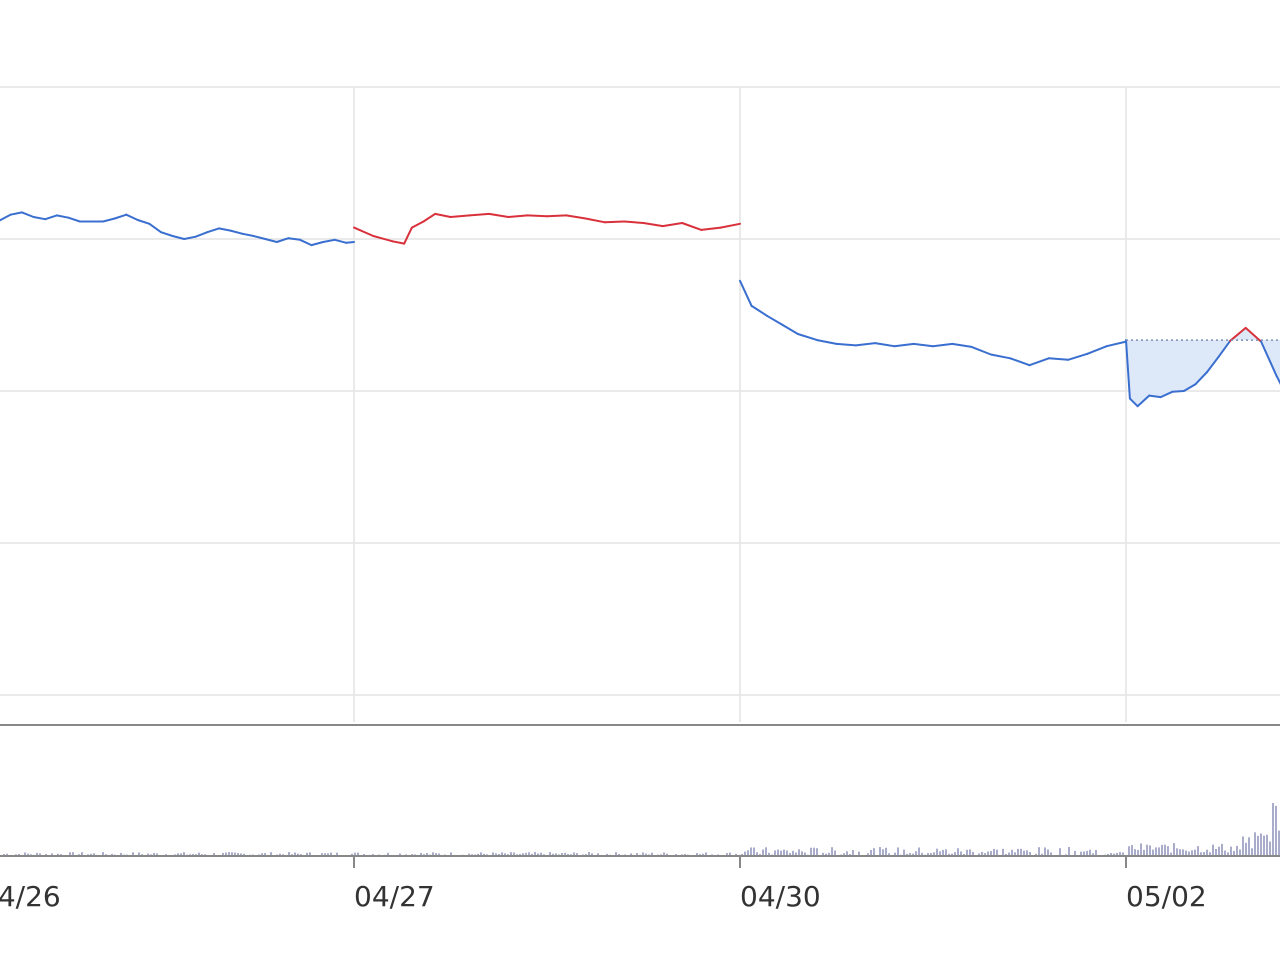  I want to click on x-tick-label: 05/02, so click(1166, 896).